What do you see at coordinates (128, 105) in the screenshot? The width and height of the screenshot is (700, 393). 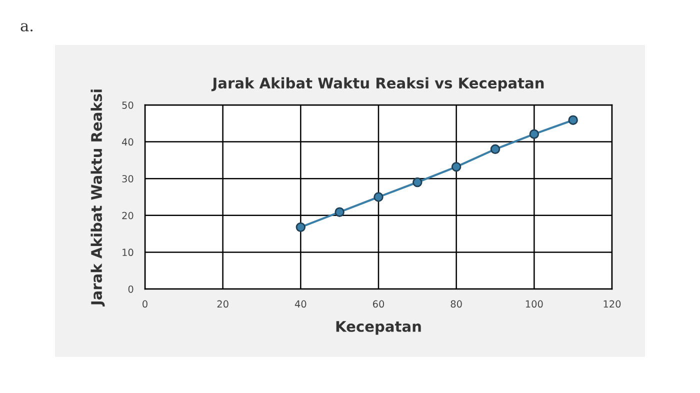 I see `y-tick-label: 50` at bounding box center [128, 105].